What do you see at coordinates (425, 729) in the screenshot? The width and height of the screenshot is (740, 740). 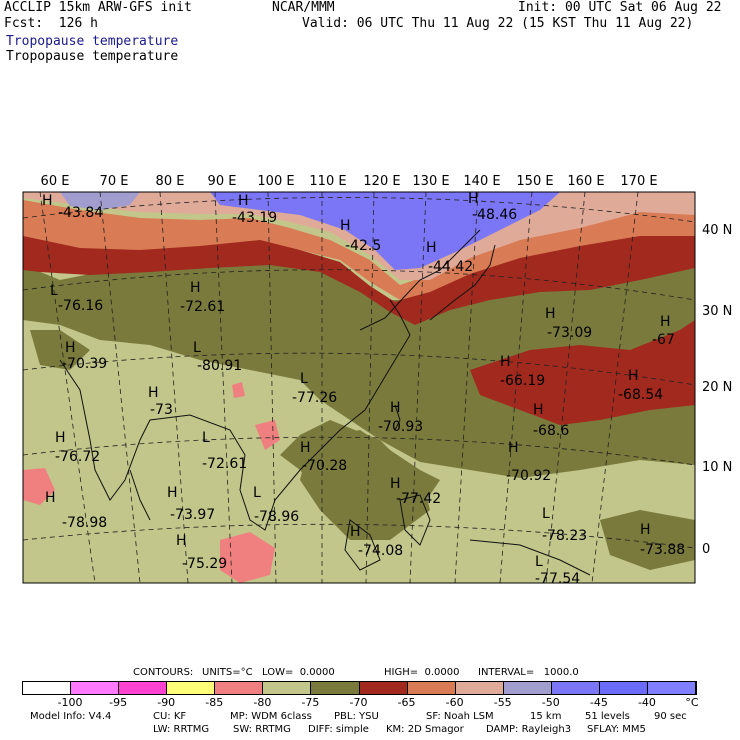 I see `km-info: KM: 2D Smagor` at bounding box center [425, 729].